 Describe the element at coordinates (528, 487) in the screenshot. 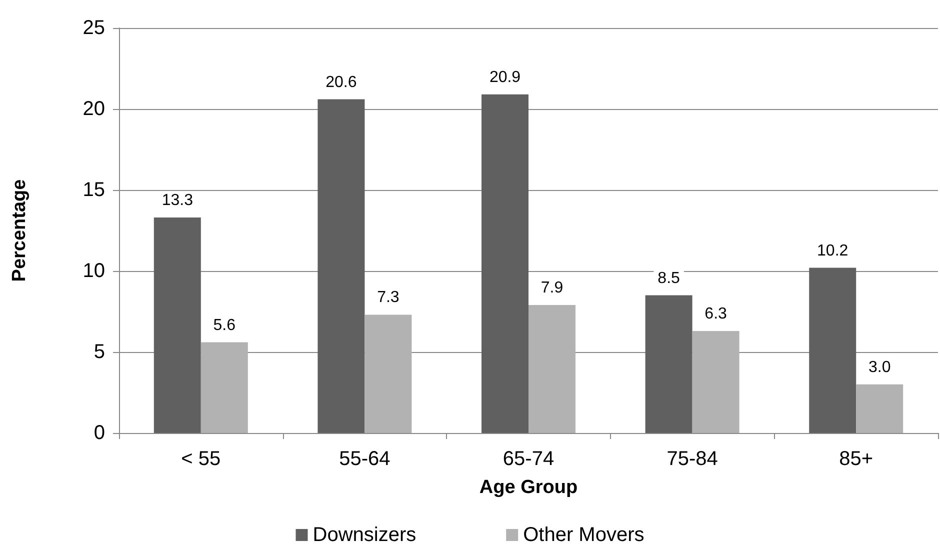

I see `x-axis-title: Age Group` at that location.